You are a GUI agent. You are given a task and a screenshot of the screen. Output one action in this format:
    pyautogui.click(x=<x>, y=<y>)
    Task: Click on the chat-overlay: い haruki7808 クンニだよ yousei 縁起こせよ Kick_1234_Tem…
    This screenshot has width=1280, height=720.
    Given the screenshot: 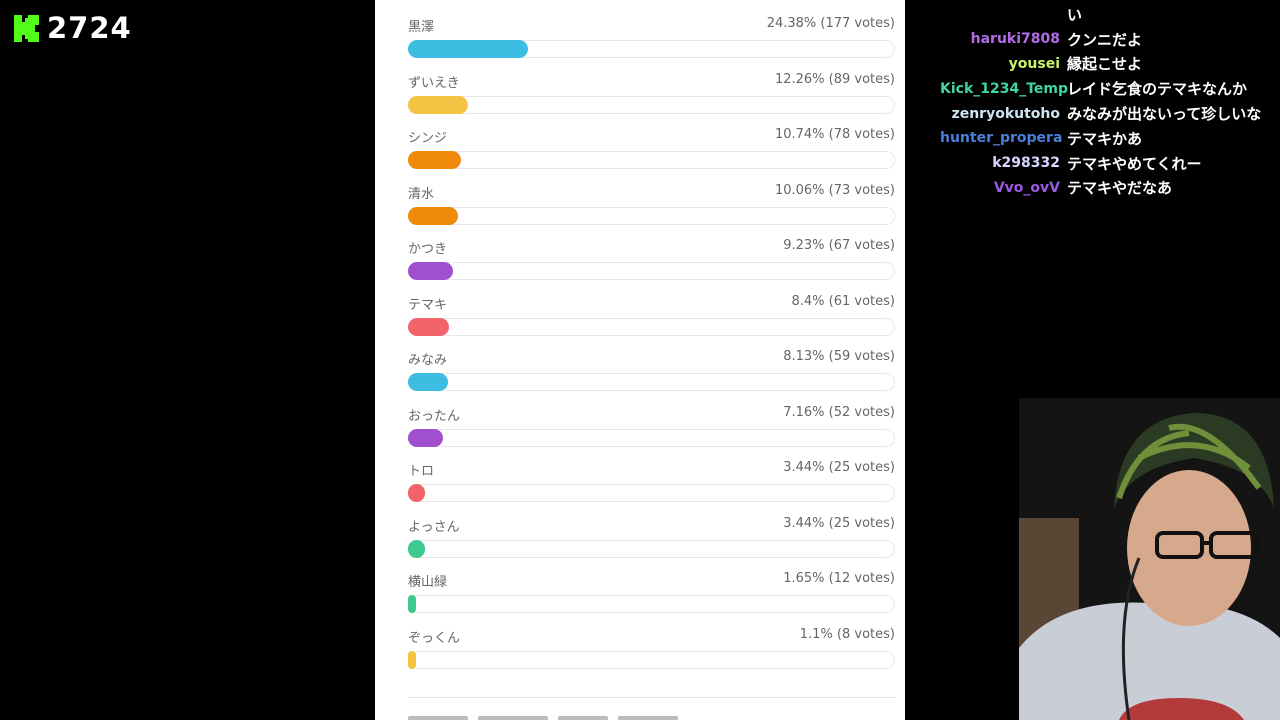 What is the action you would take?
    pyautogui.click(x=1110, y=101)
    